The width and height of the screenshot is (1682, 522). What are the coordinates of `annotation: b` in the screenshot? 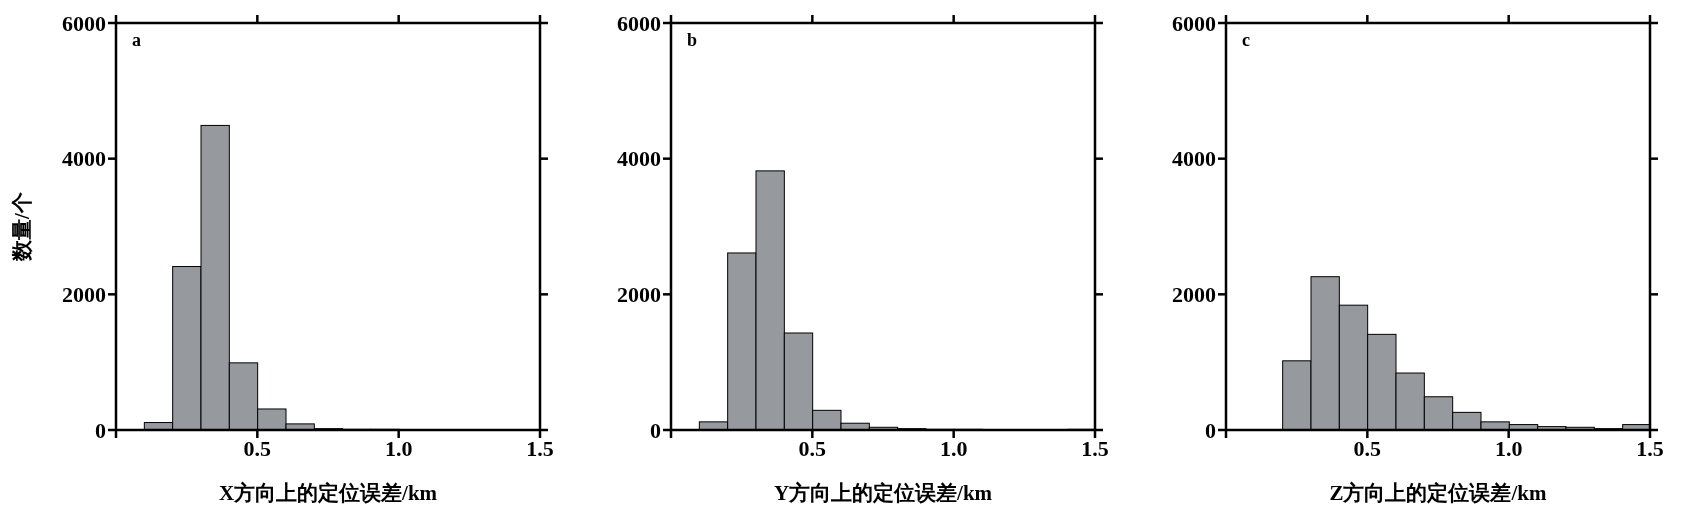 It's located at (692, 40).